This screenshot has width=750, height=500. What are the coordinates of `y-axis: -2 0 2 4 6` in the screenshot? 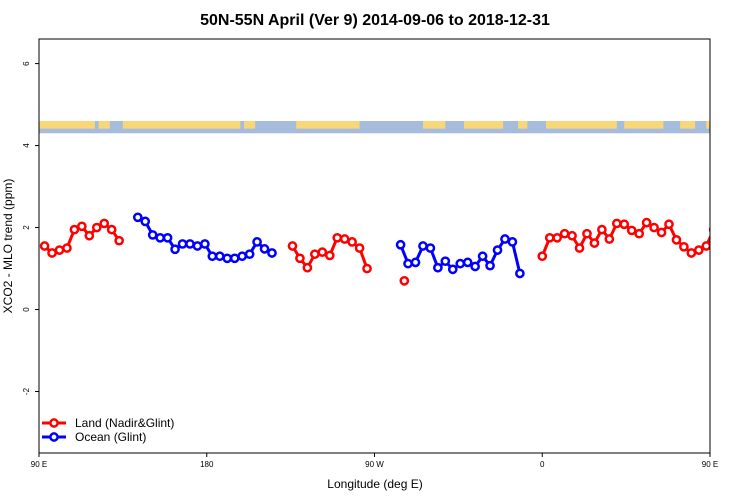 It's located at (30, 228).